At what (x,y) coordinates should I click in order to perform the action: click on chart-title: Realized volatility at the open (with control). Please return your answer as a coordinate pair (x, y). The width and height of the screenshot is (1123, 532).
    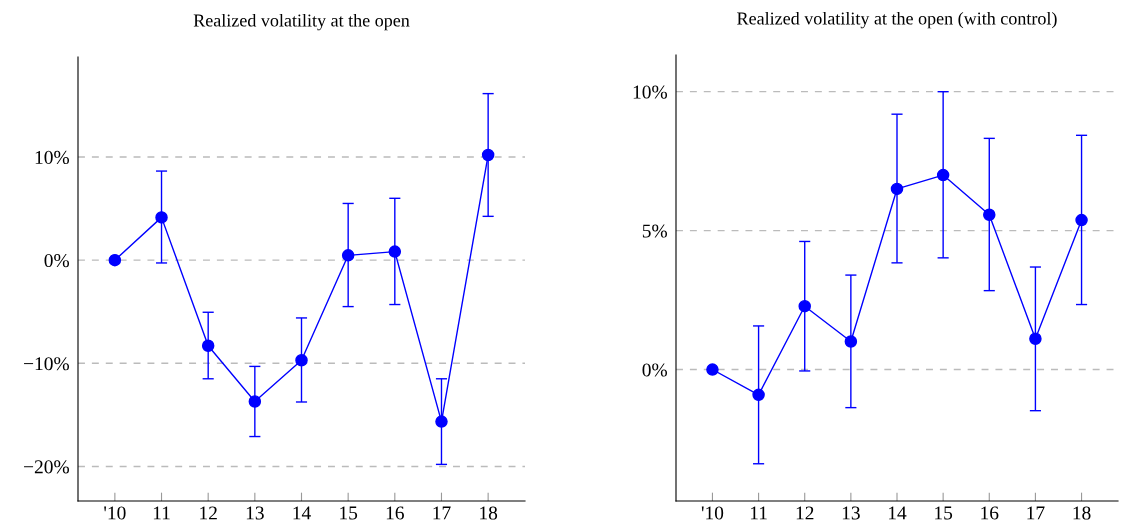
    Looking at the image, I should click on (897, 20).